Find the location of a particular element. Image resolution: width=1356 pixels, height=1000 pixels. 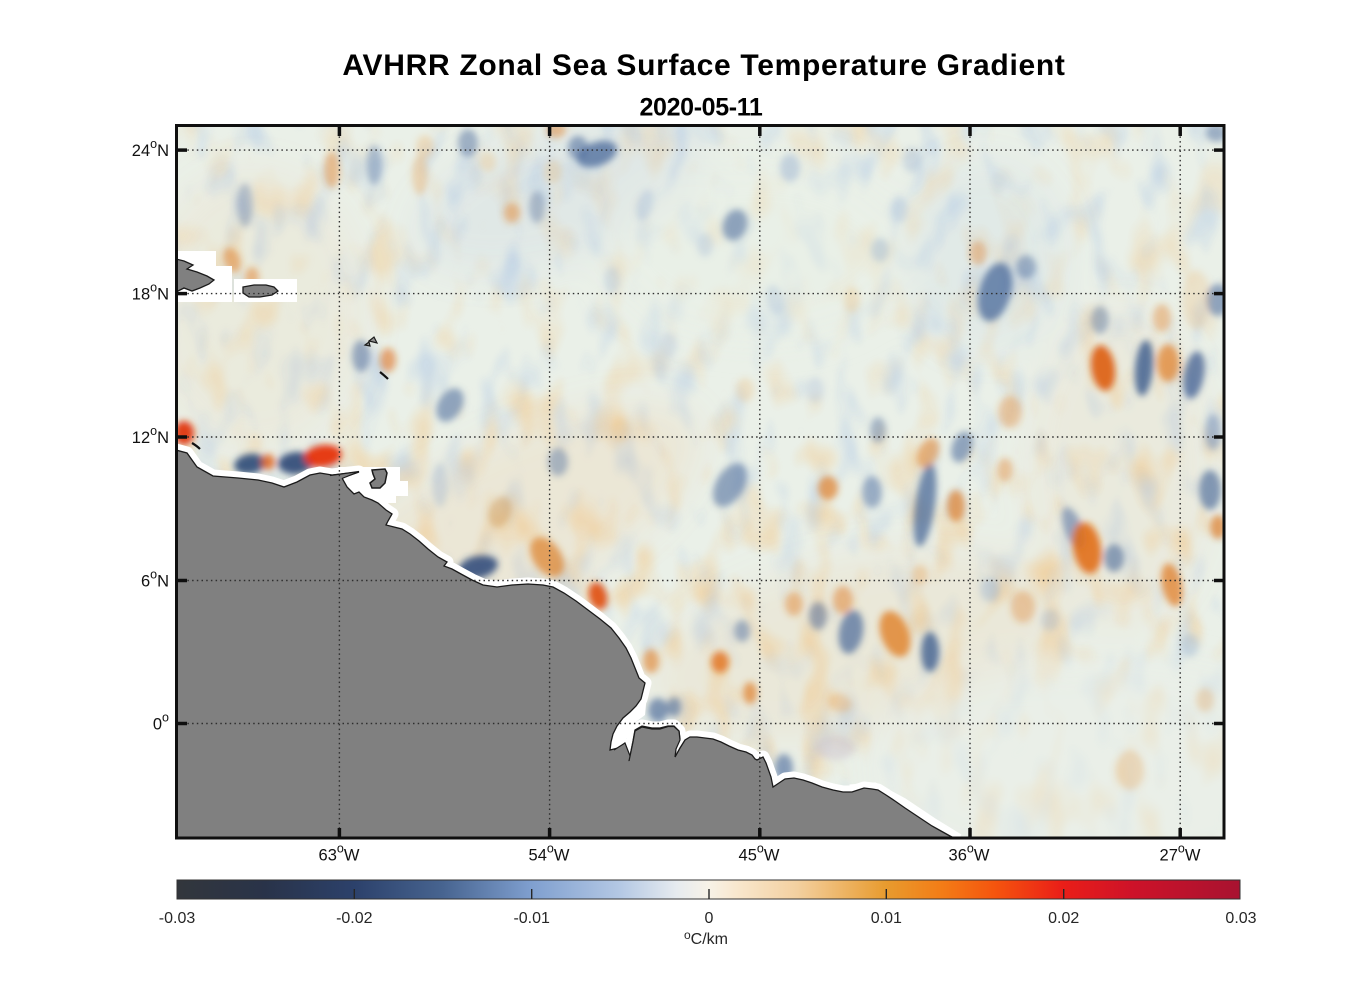

svg-text: 54oW is located at coordinates (549, 853).